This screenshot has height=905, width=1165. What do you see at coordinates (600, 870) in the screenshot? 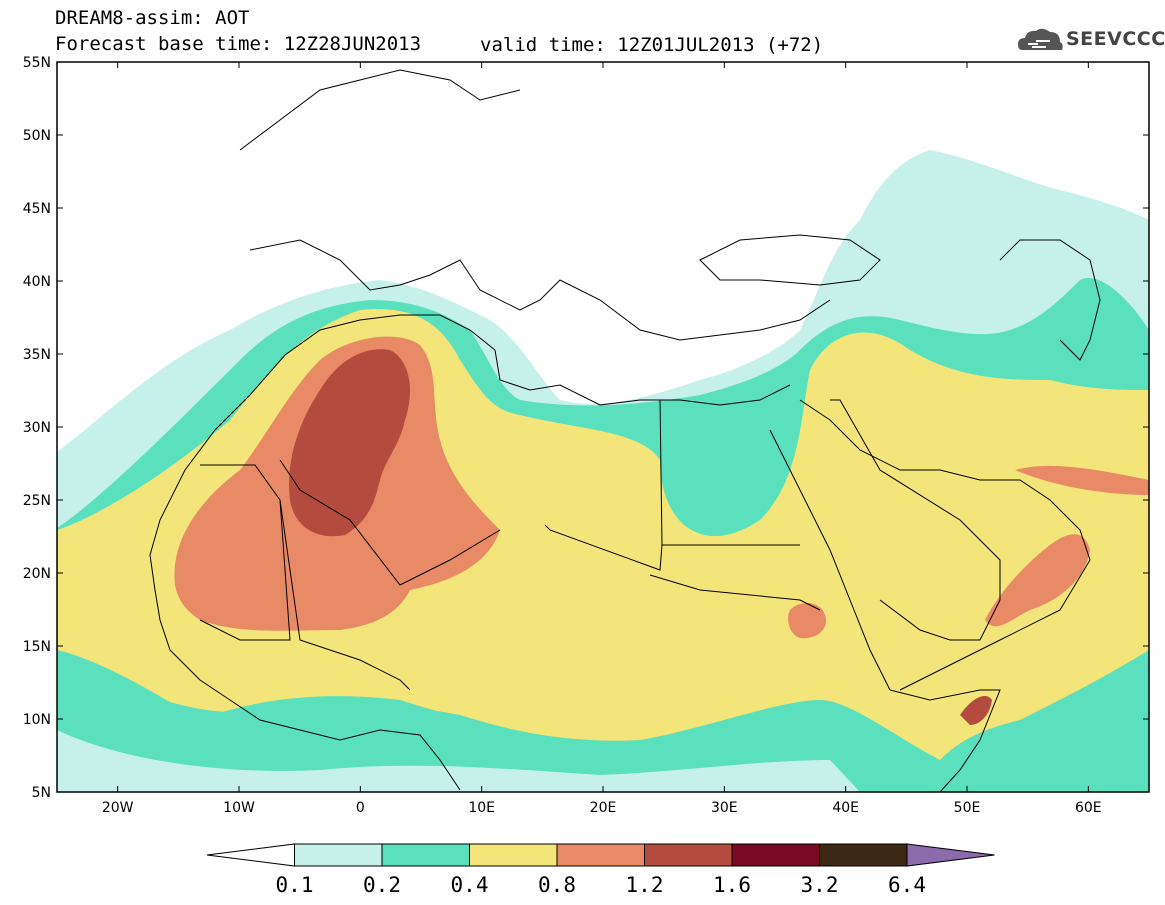
I see `colorbar: 0.1 0.2 0.4 0.8 1.2 1.6 3.2 6.4` at bounding box center [600, 870].